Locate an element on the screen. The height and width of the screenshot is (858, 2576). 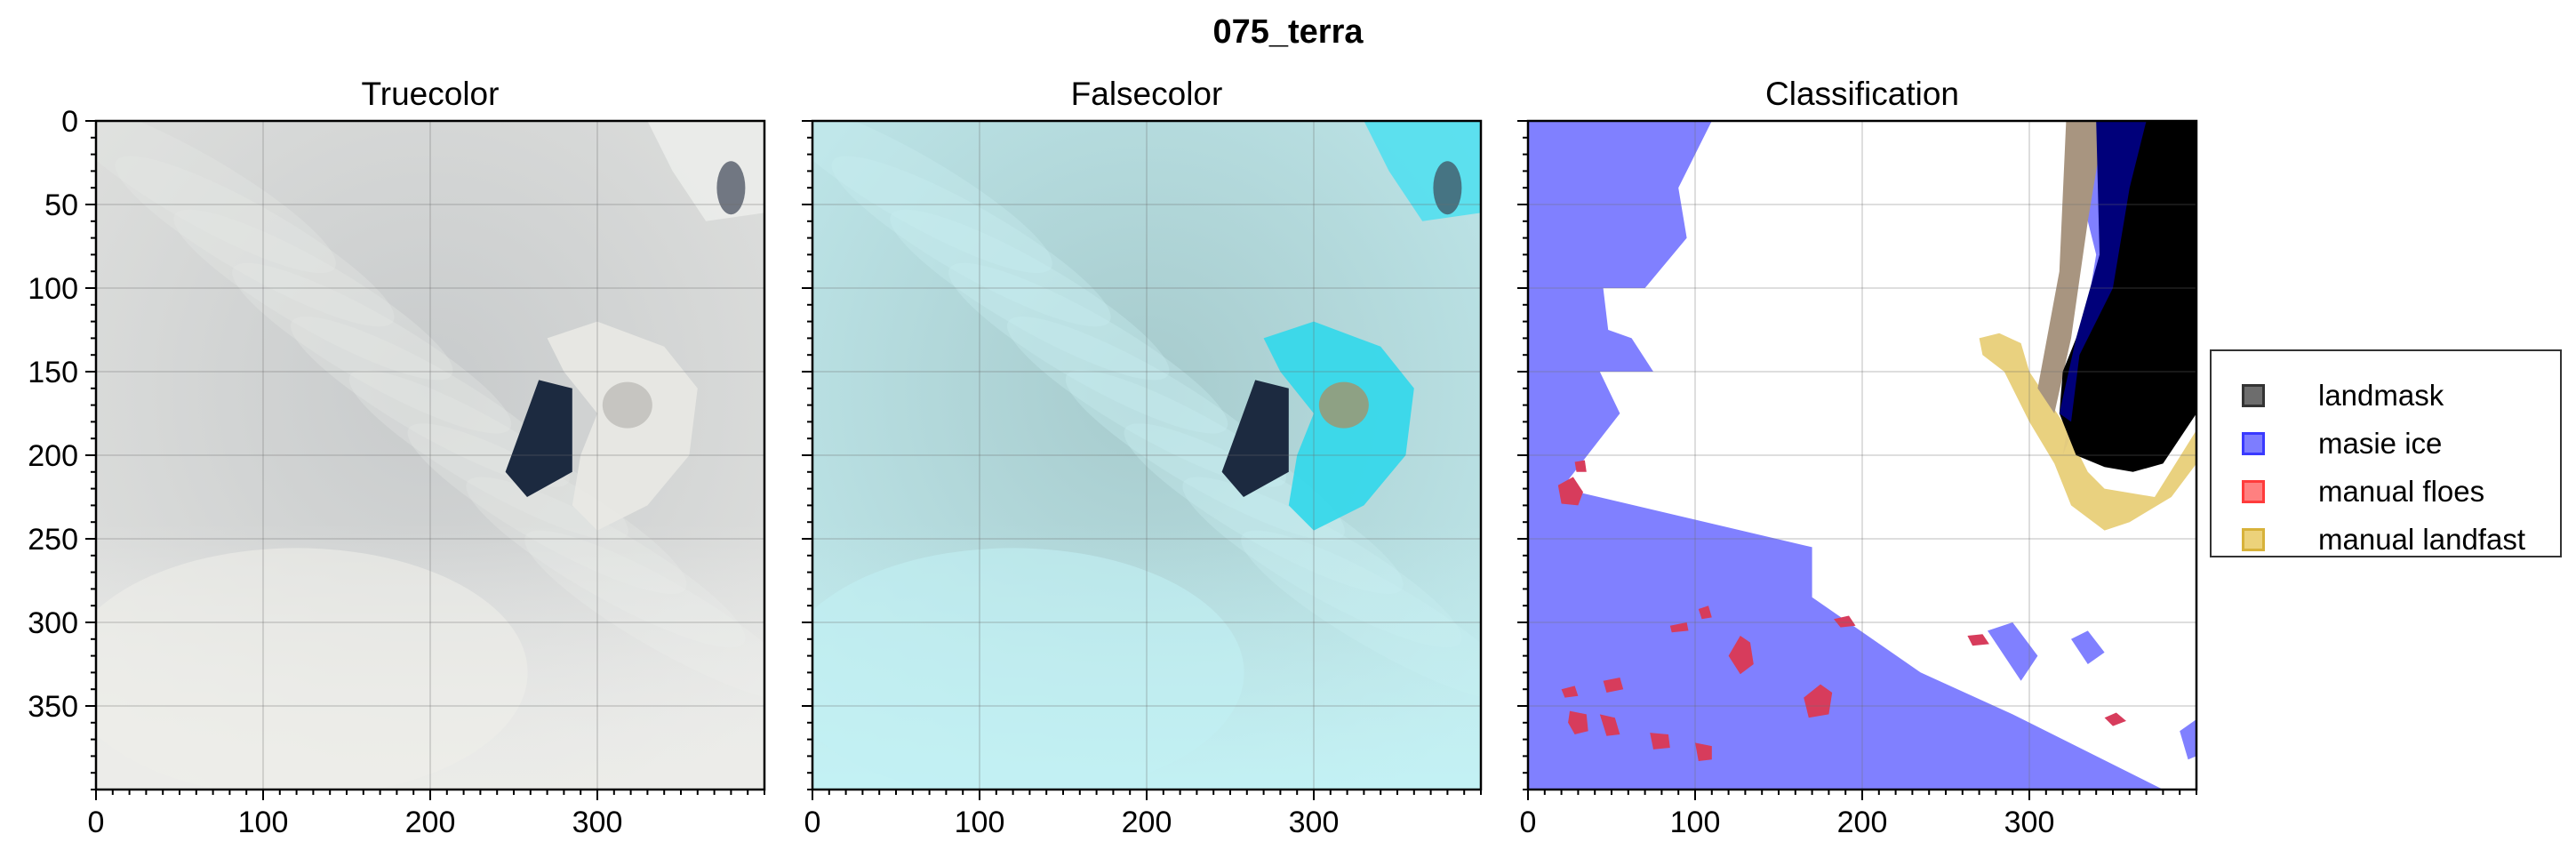
y-tick-label: 0 is located at coordinates (69, 122).